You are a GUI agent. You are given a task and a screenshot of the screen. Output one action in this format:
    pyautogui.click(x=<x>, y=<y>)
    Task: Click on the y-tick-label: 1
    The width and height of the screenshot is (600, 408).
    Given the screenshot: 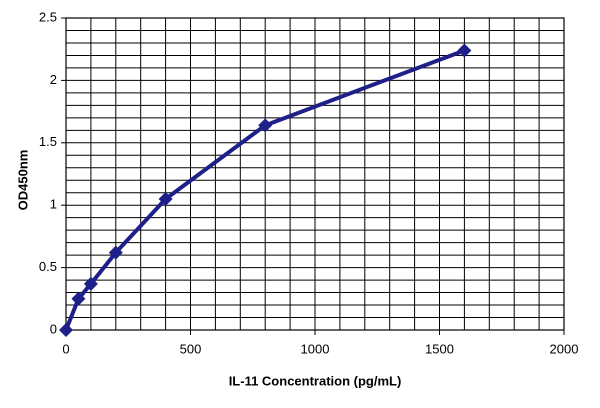 What is the action you would take?
    pyautogui.click(x=53, y=204)
    